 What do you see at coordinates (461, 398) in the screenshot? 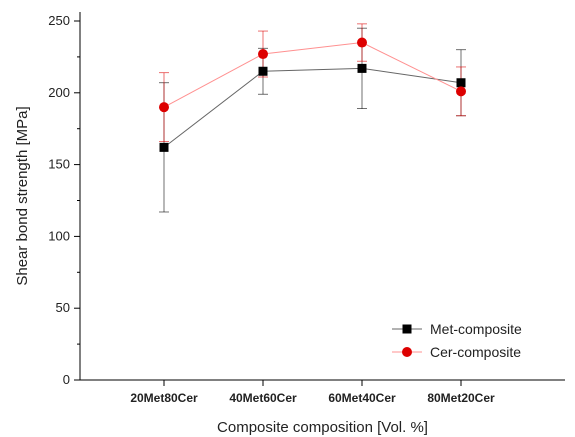
I see `x-tick-label: 80Met20Cer` at bounding box center [461, 398].